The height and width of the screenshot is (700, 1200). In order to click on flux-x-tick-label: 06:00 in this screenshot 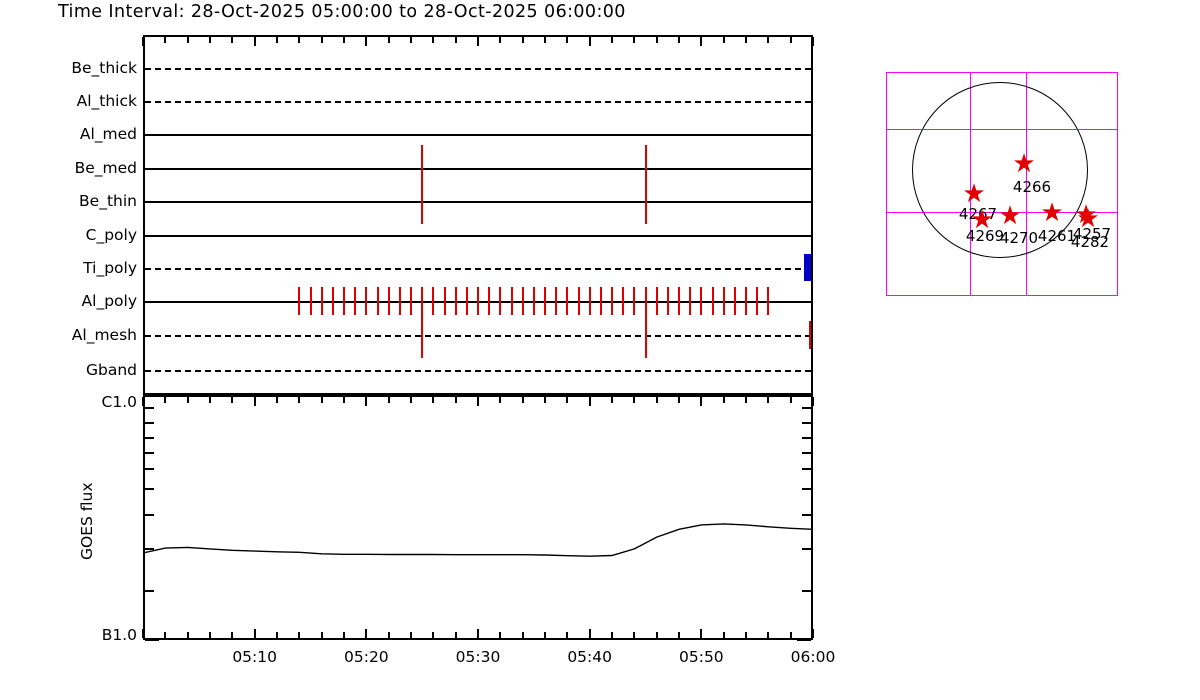, I will do `click(813, 657)`.